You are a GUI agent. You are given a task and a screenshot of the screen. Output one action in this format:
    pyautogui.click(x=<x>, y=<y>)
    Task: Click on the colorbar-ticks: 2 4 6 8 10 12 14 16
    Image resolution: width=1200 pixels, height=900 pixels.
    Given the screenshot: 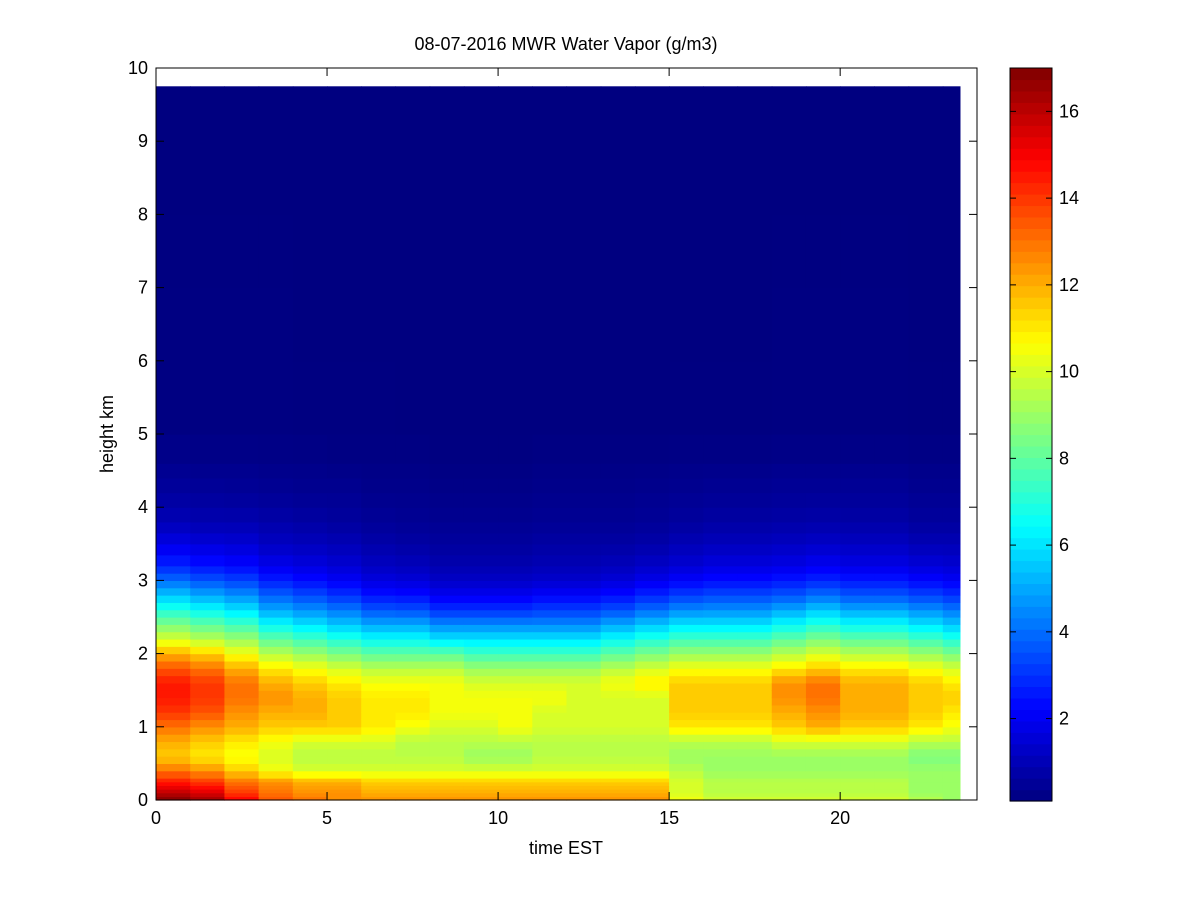 What is the action you would take?
    pyautogui.click(x=1044, y=415)
    